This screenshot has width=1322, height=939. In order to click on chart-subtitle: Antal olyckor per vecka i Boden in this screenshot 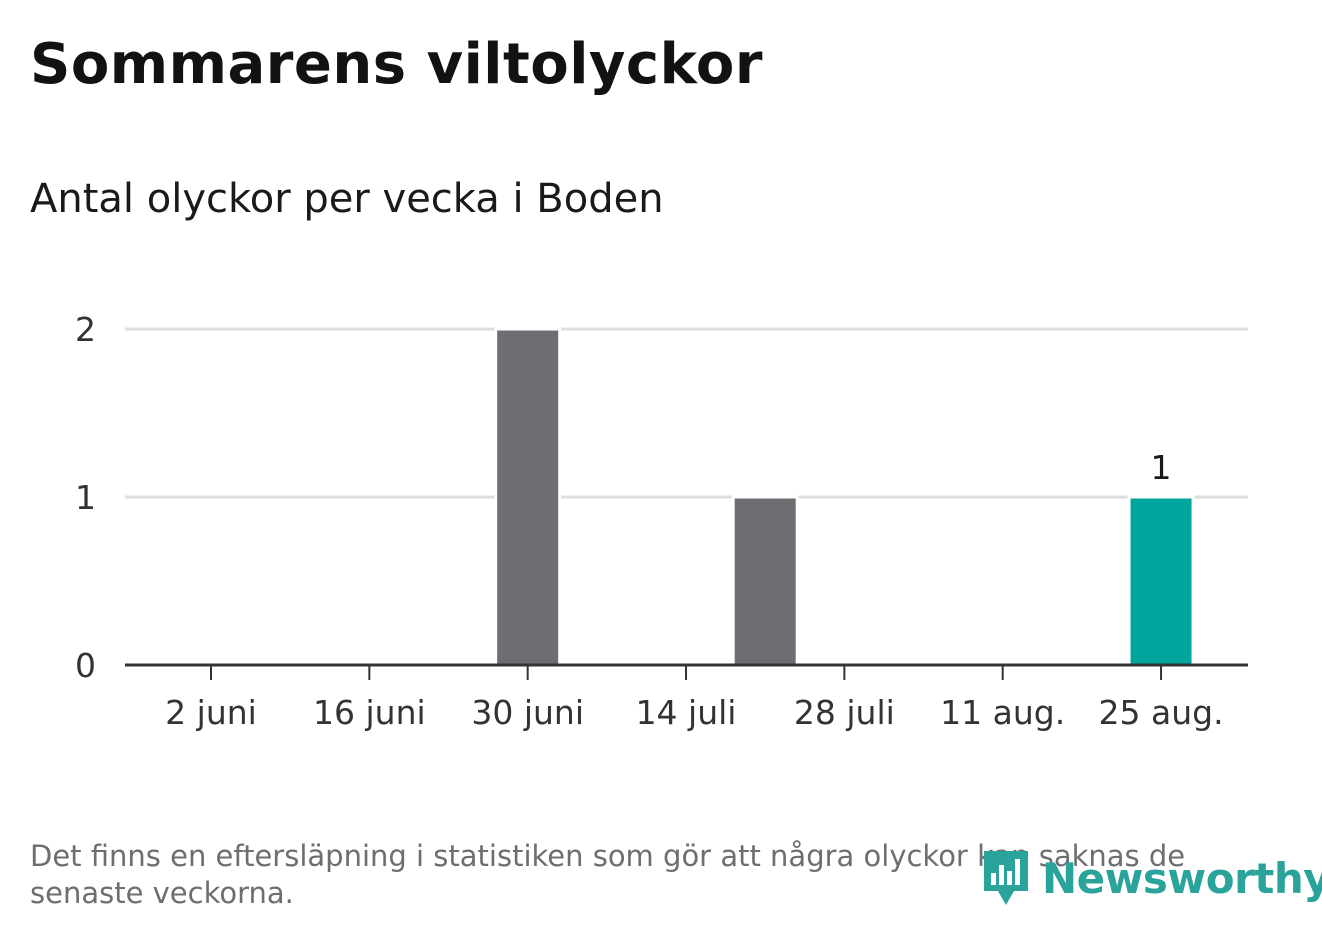, I will do `click(347, 199)`.